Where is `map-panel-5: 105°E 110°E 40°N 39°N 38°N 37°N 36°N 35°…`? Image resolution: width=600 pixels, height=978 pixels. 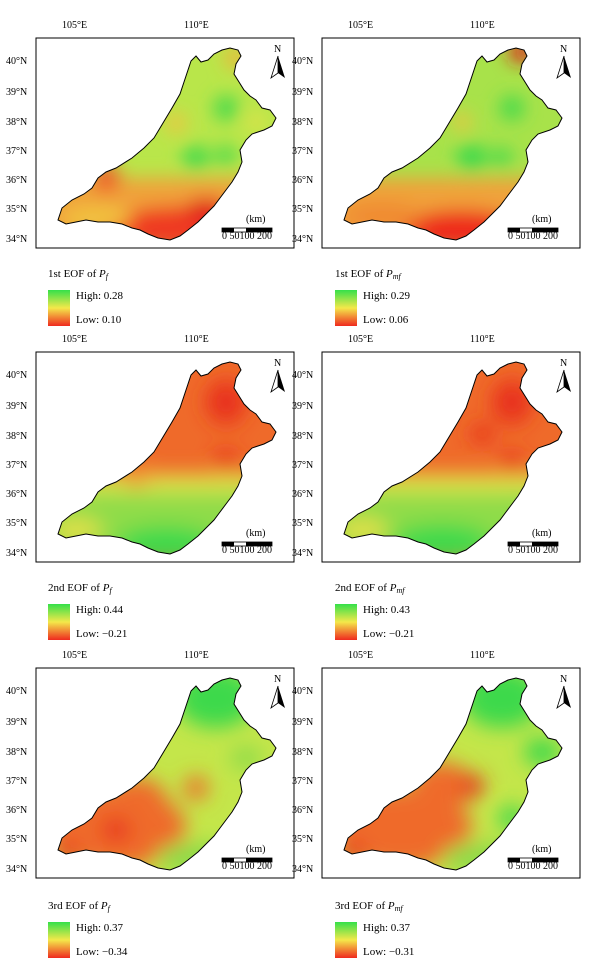
map-panel-5: 105°E 110°E 40°N 39°N 38°N 37°N 36°N 35°… is located at coordinates (150, 764).